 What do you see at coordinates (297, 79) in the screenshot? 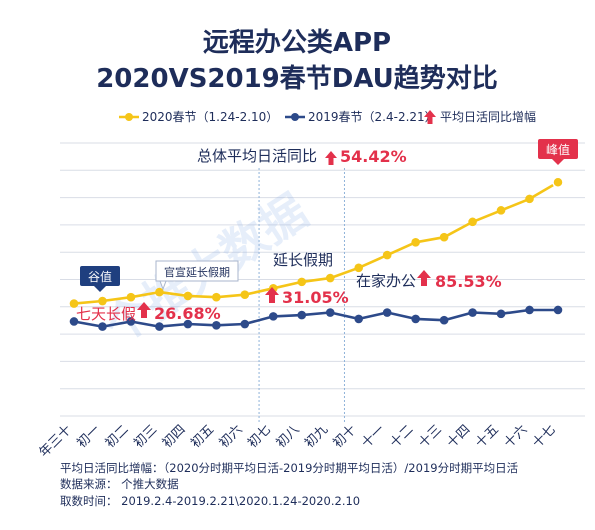
I see `chart-title-line2: 2020VS2019春节DAU趋势对比` at bounding box center [297, 79].